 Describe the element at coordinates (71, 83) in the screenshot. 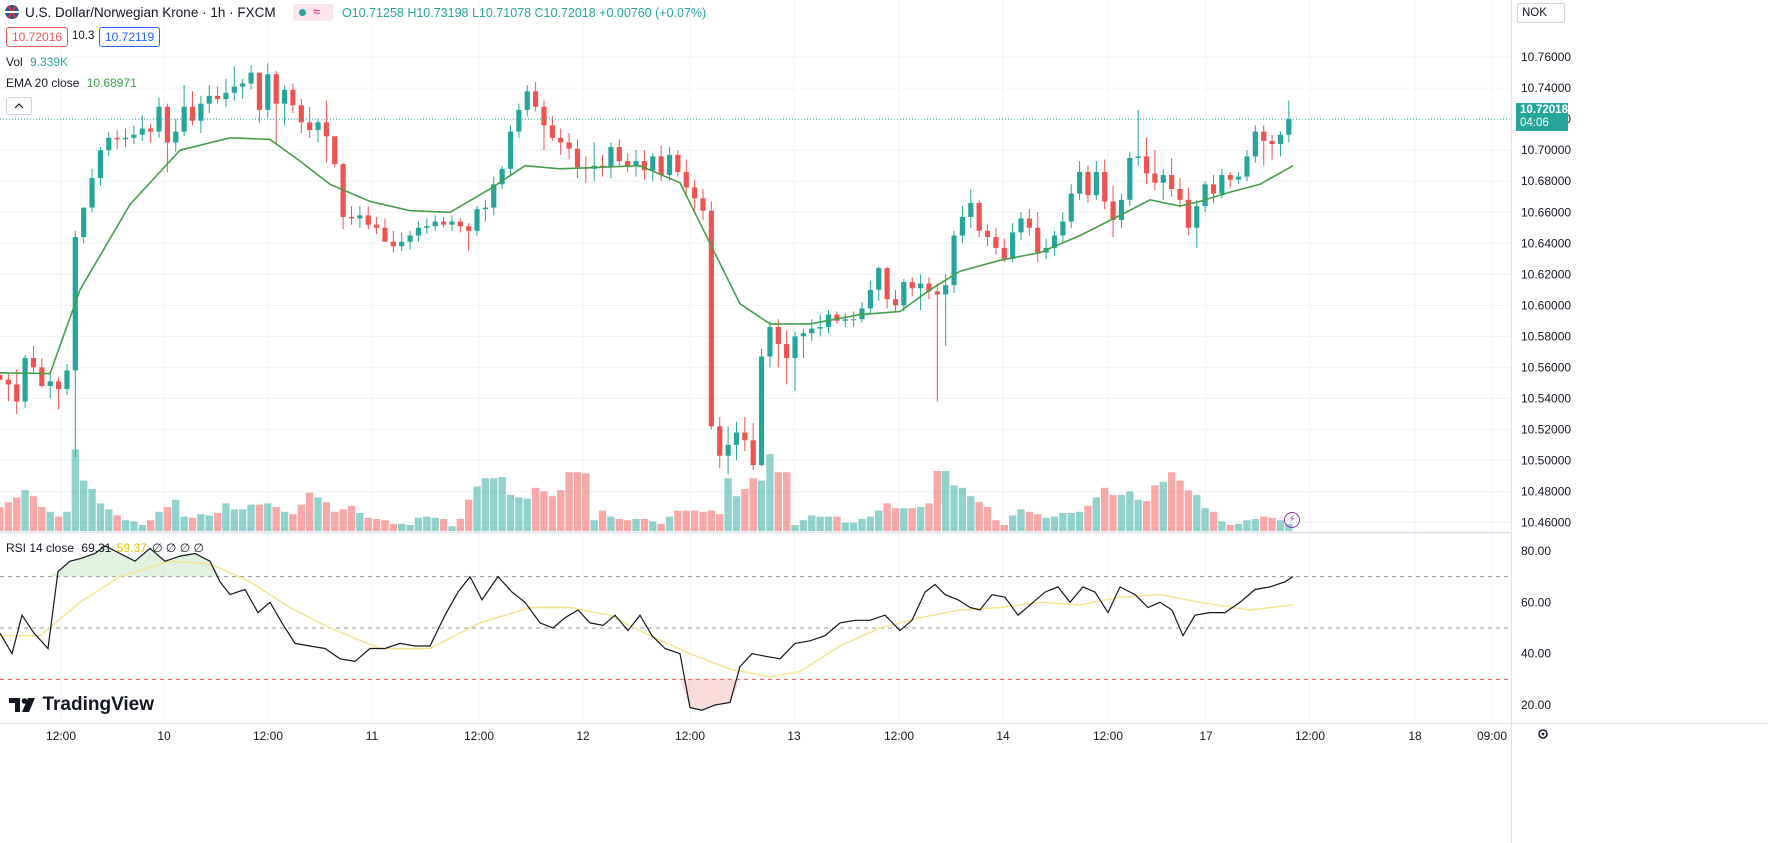

I see `ema-legend: EMA 20 close 10.68971` at that location.